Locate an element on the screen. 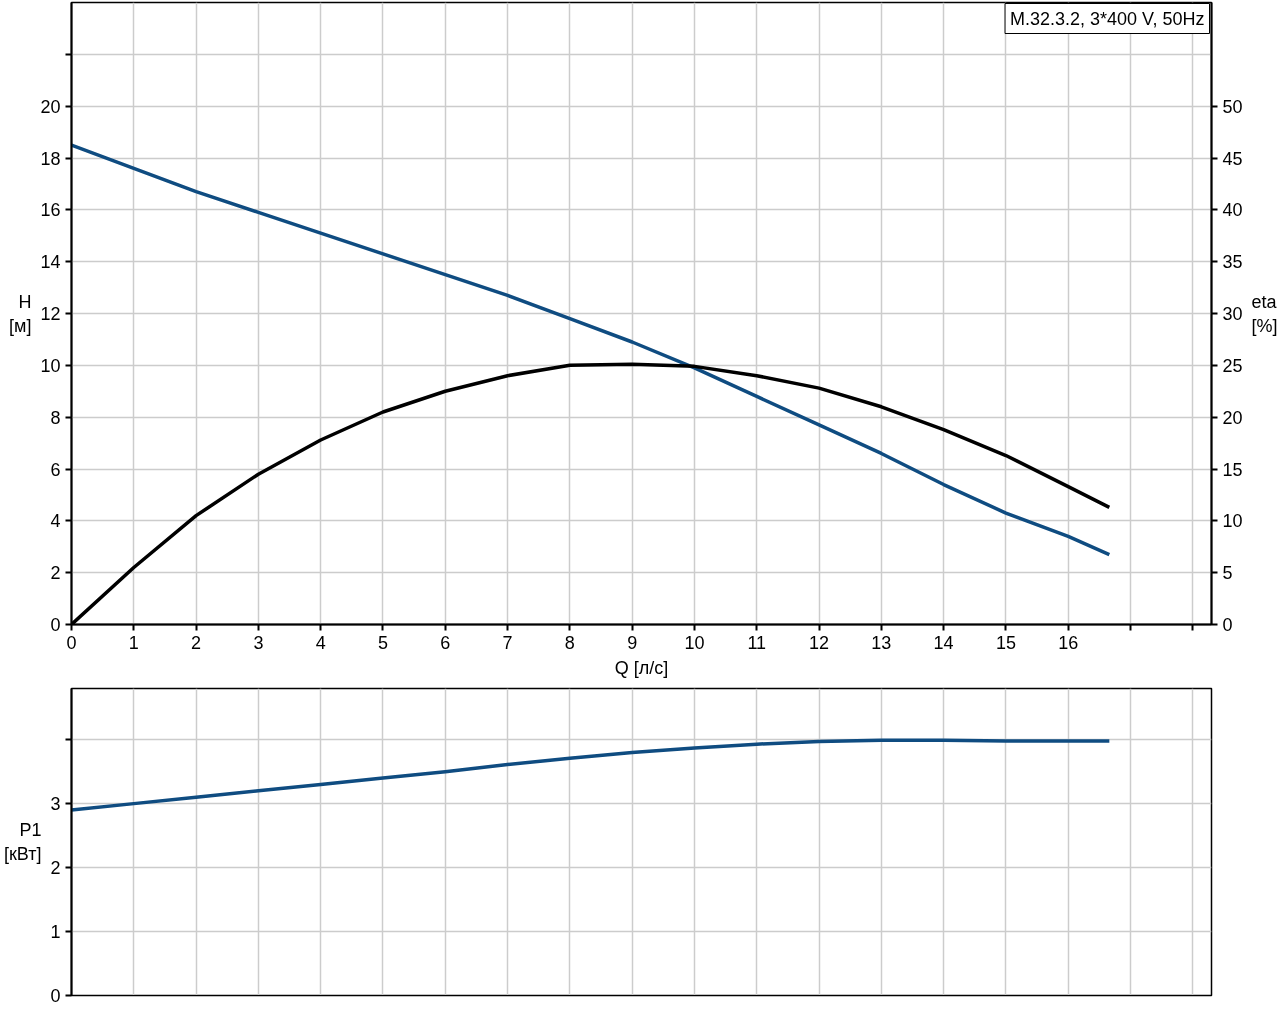 The height and width of the screenshot is (1024, 1280). y2-tick-label: 0 is located at coordinates (1227, 625).